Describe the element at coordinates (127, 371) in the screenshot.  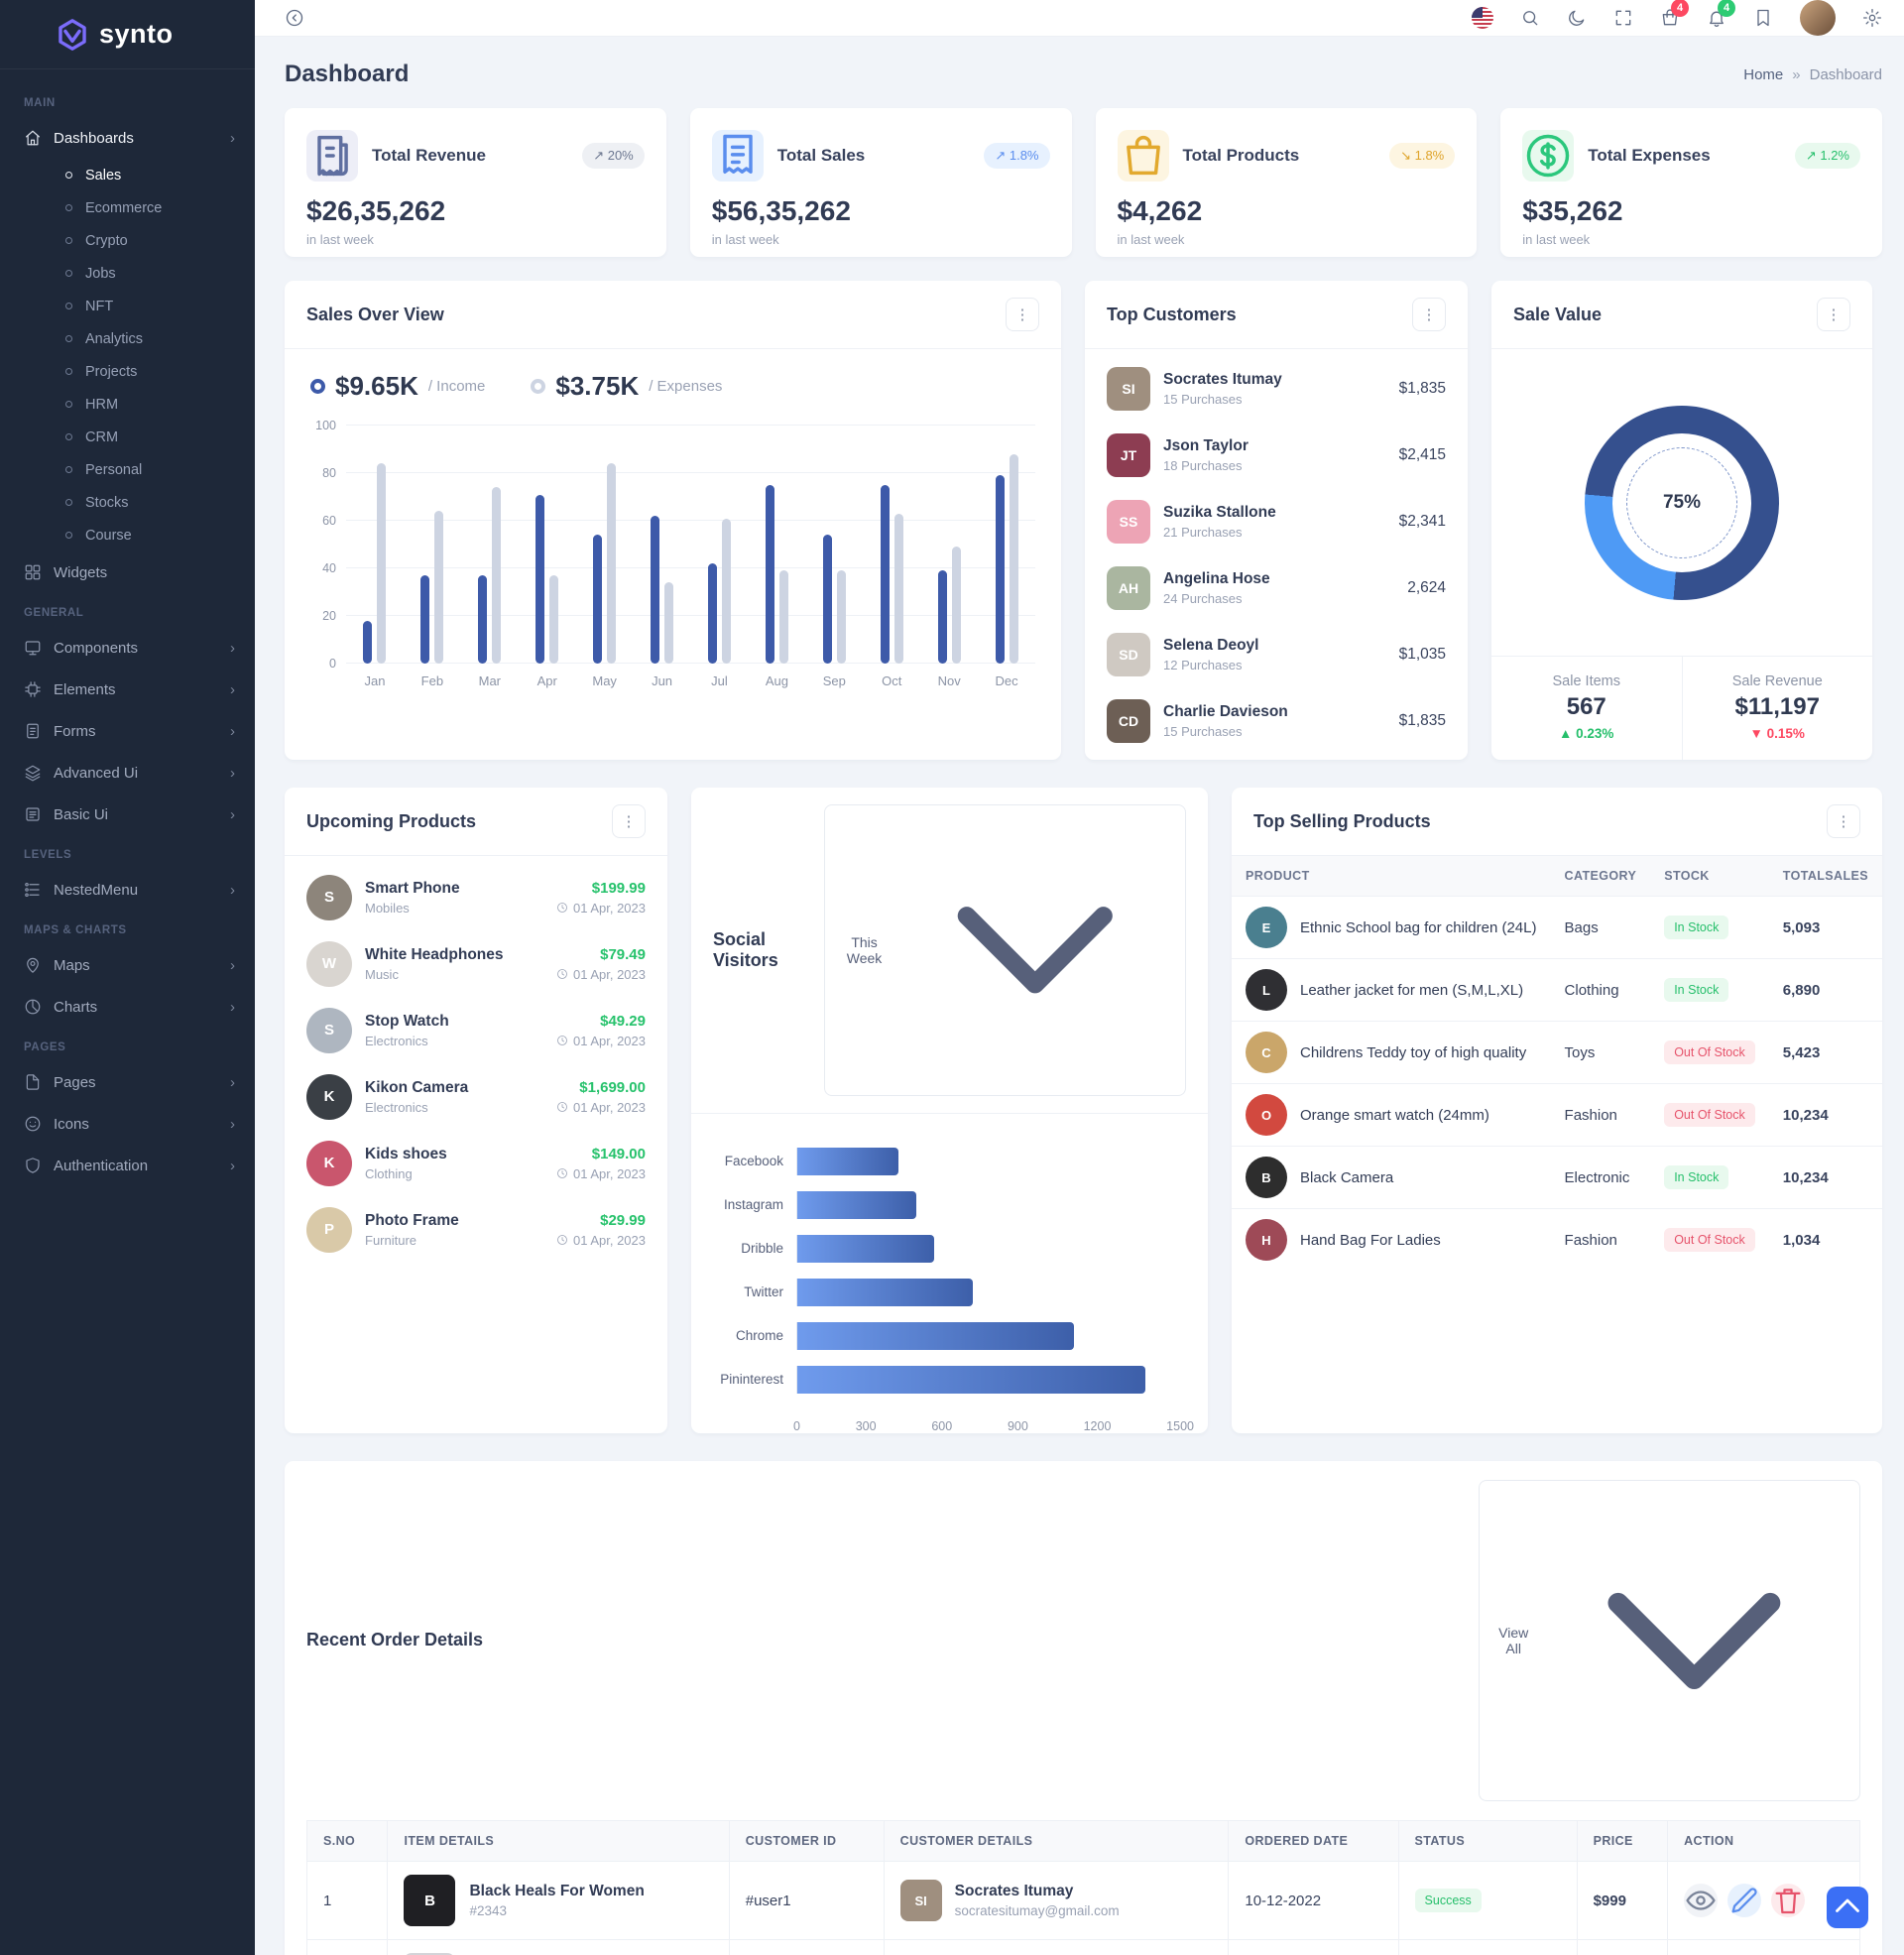
I see `sidebar-subitem-projects: Projects` at that location.